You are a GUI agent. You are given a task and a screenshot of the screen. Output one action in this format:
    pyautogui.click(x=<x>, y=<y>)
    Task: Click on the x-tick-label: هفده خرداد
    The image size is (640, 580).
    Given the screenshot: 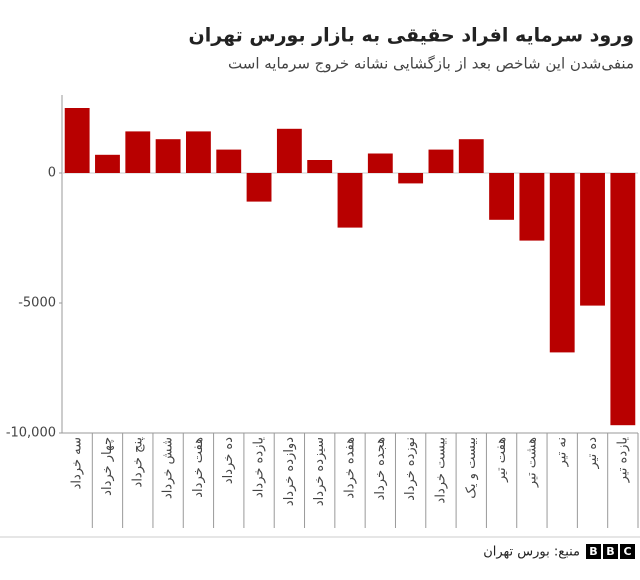 What is the action you would take?
    pyautogui.click(x=350, y=468)
    